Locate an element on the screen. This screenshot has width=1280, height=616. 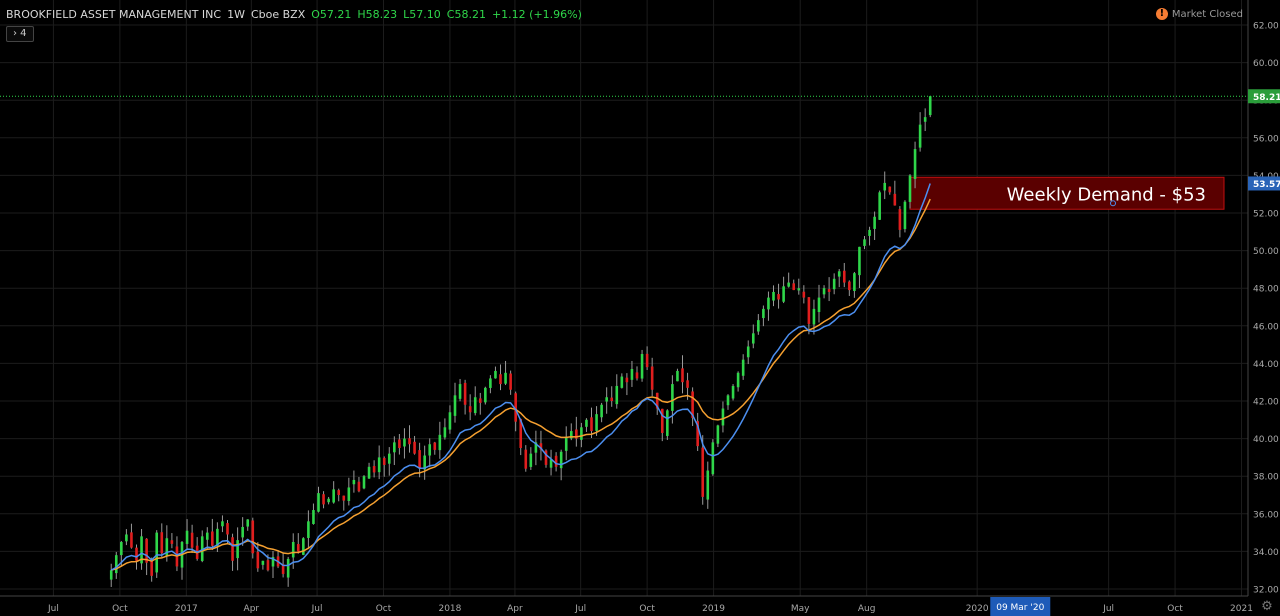
gear-icon: ⚙ is located at coordinates (1267, 606).